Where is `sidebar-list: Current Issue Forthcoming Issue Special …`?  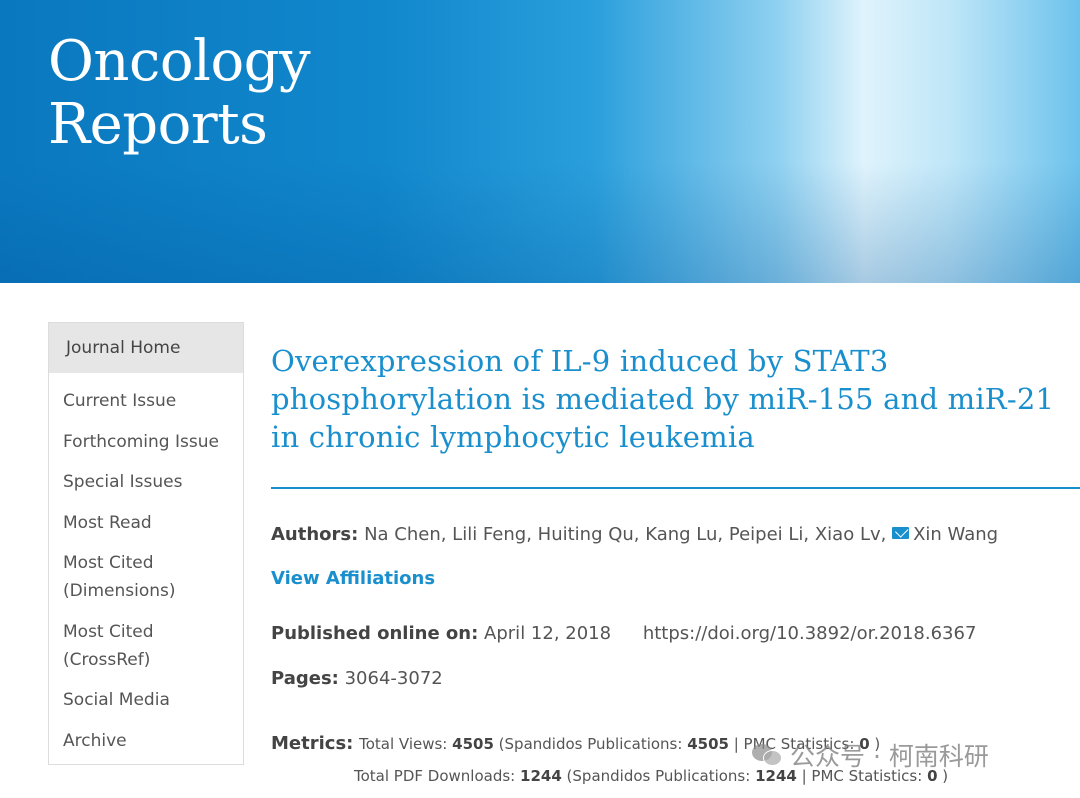 sidebar-list: Current Issue Forthcoming Issue Special … is located at coordinates (146, 564).